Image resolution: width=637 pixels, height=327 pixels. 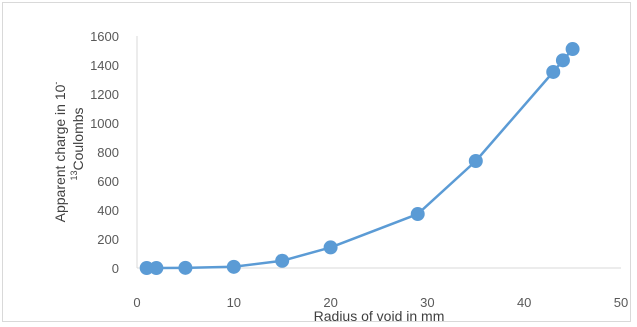 I want to click on x-tick-label: 10, so click(x=234, y=302).